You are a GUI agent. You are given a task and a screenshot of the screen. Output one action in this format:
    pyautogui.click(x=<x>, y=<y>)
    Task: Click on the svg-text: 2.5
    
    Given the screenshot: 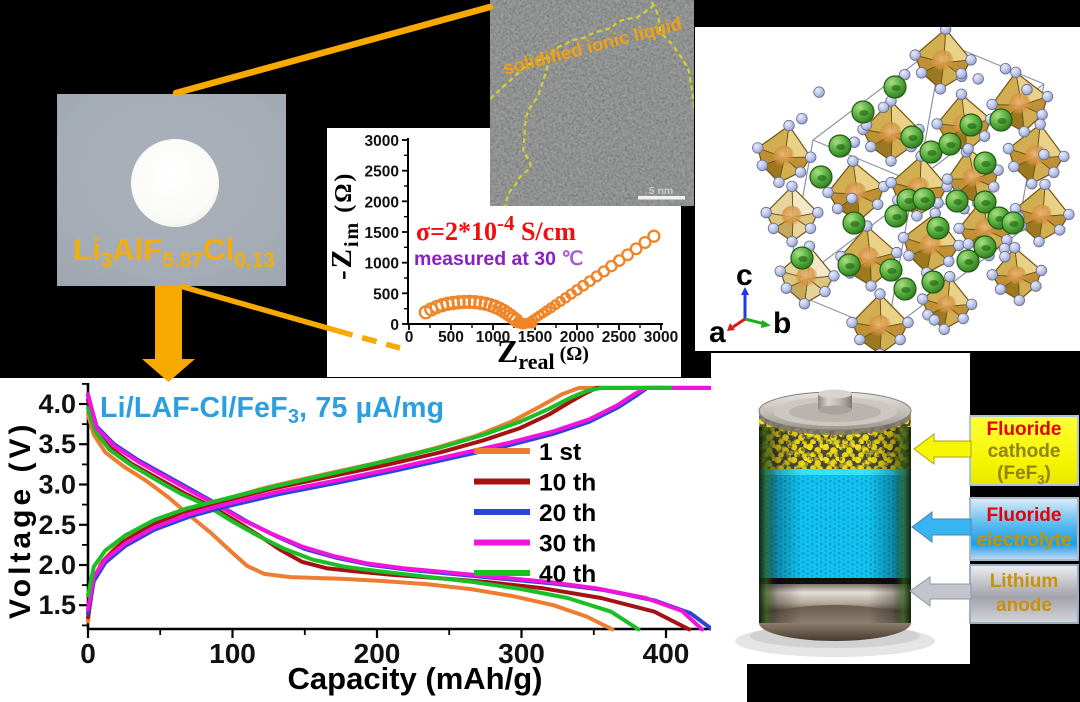 What is the action you would take?
    pyautogui.click(x=57, y=525)
    